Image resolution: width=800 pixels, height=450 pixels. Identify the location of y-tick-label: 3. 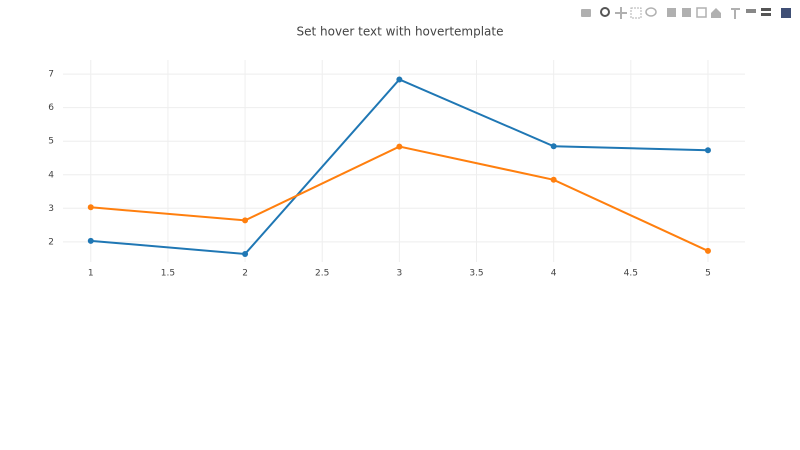
(51, 209).